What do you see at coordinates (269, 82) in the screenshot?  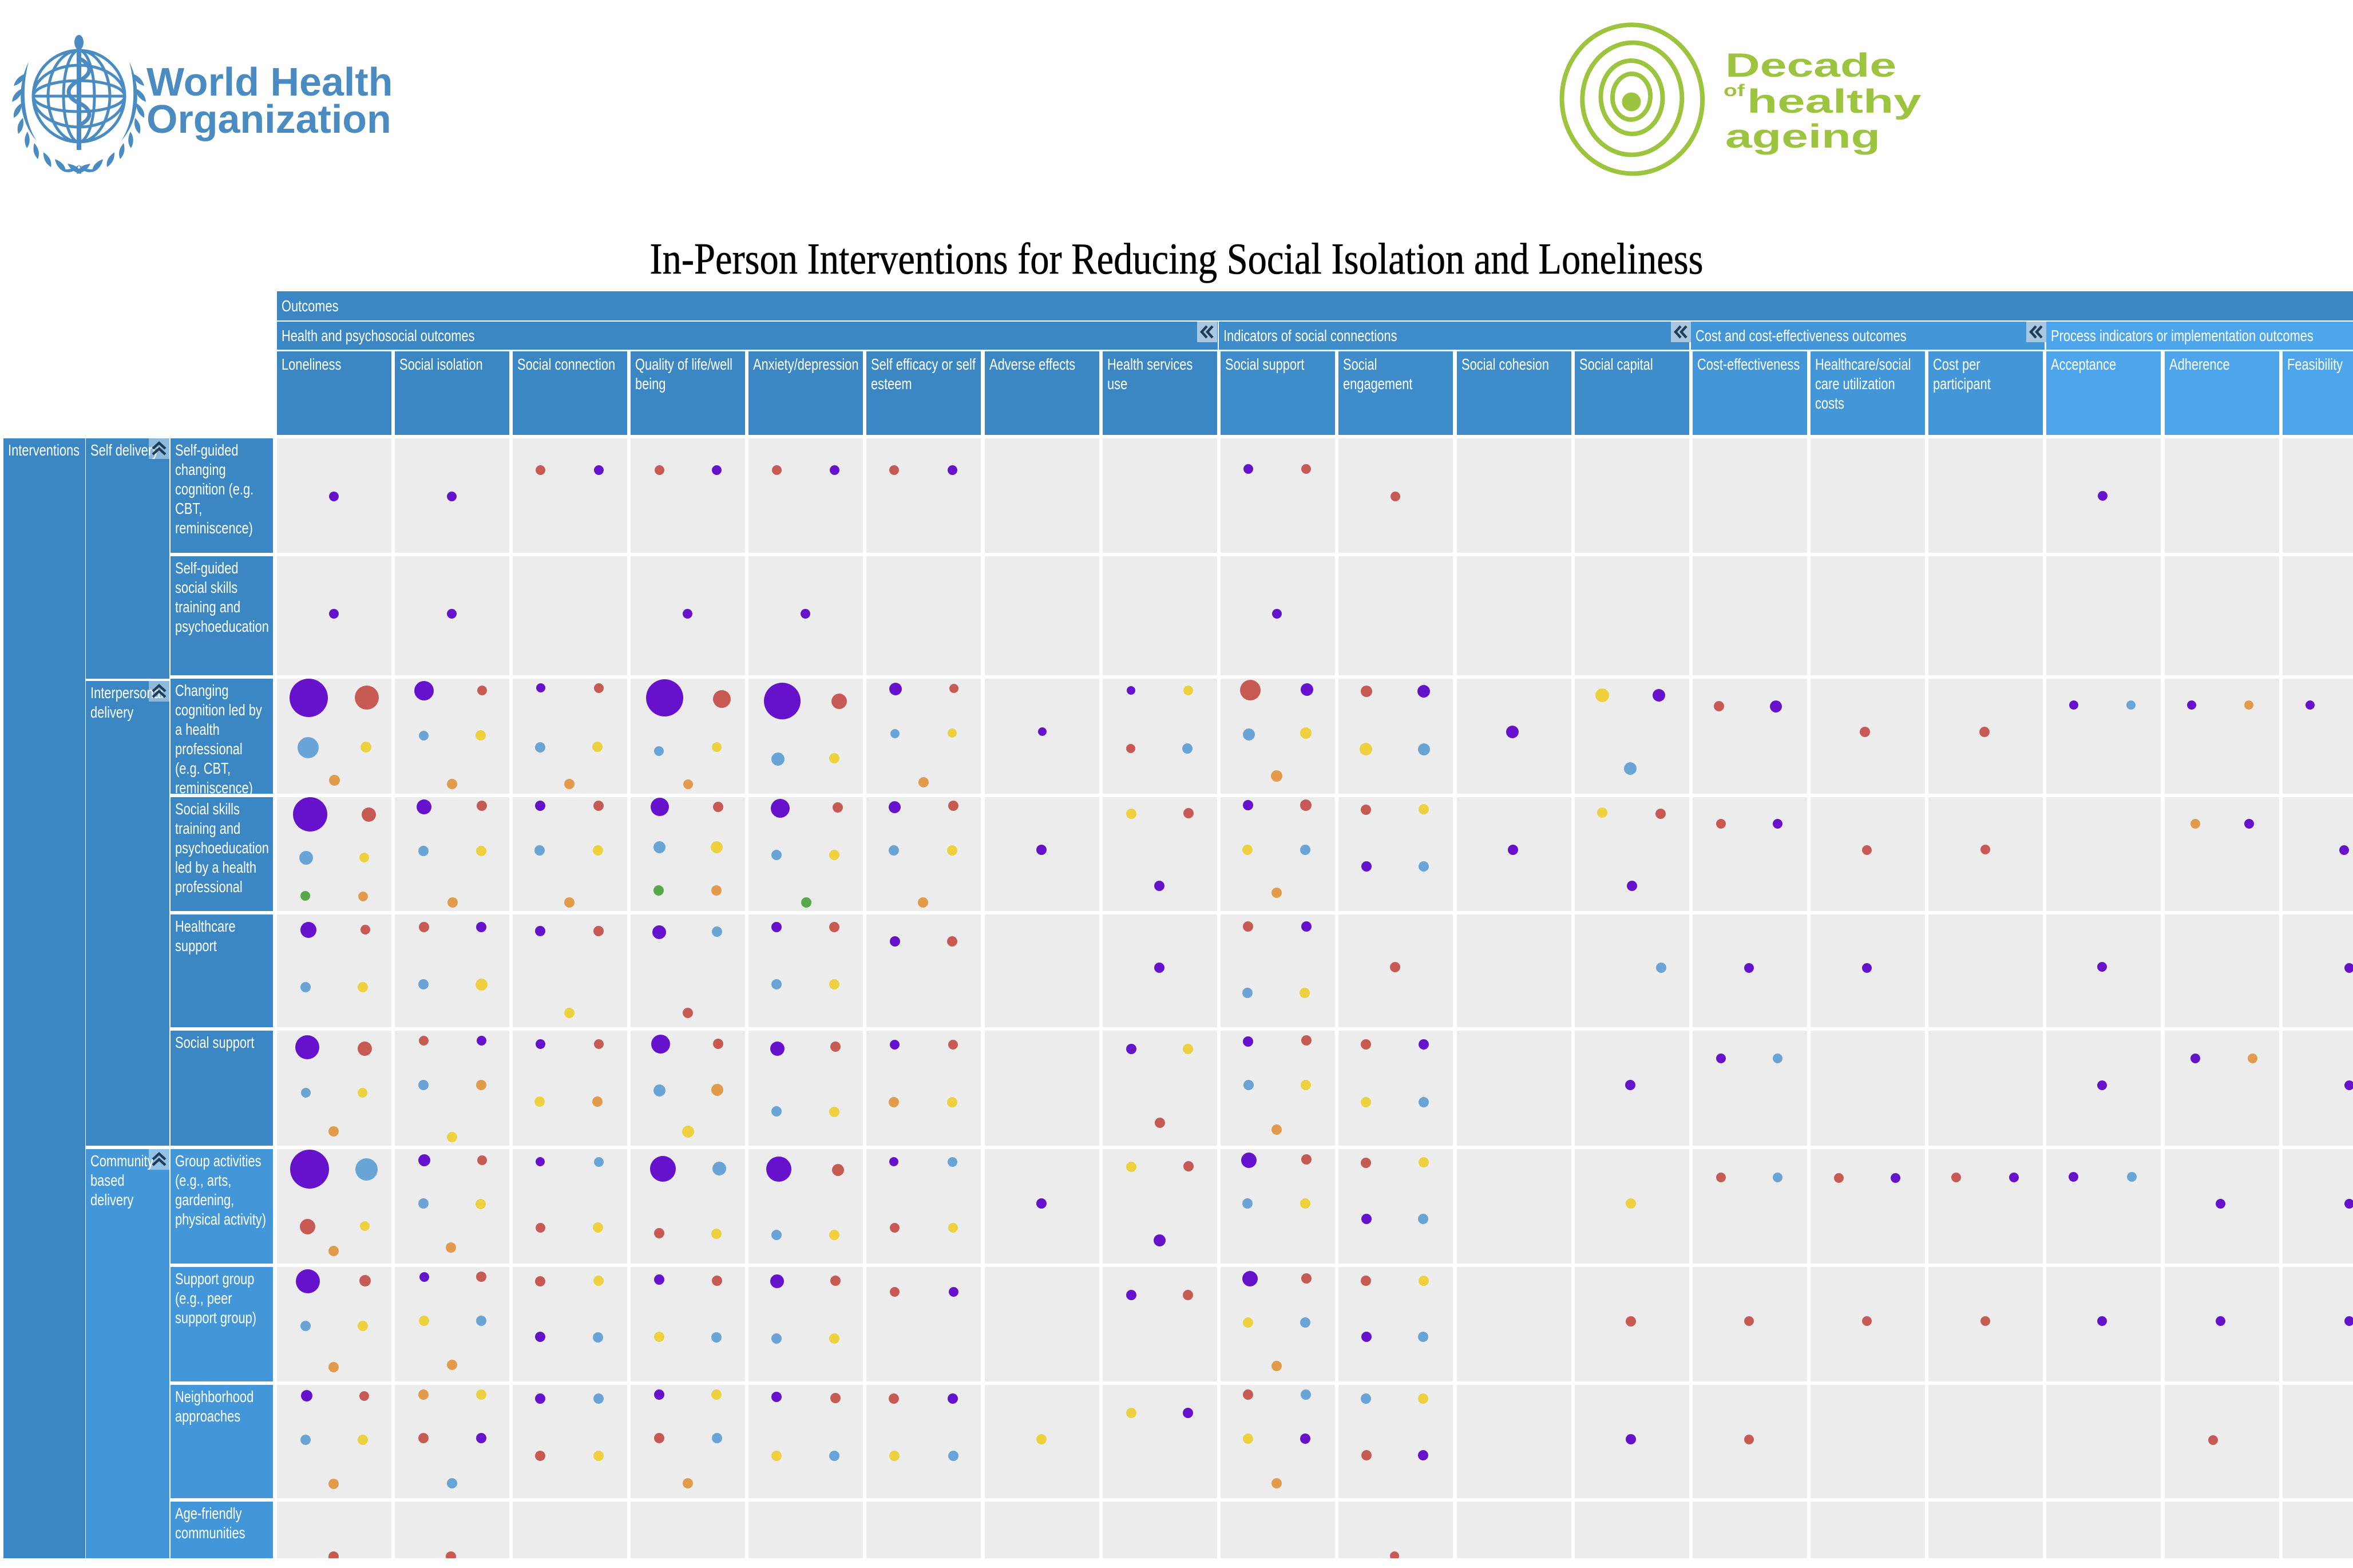 I see `svg-text: World Health` at bounding box center [269, 82].